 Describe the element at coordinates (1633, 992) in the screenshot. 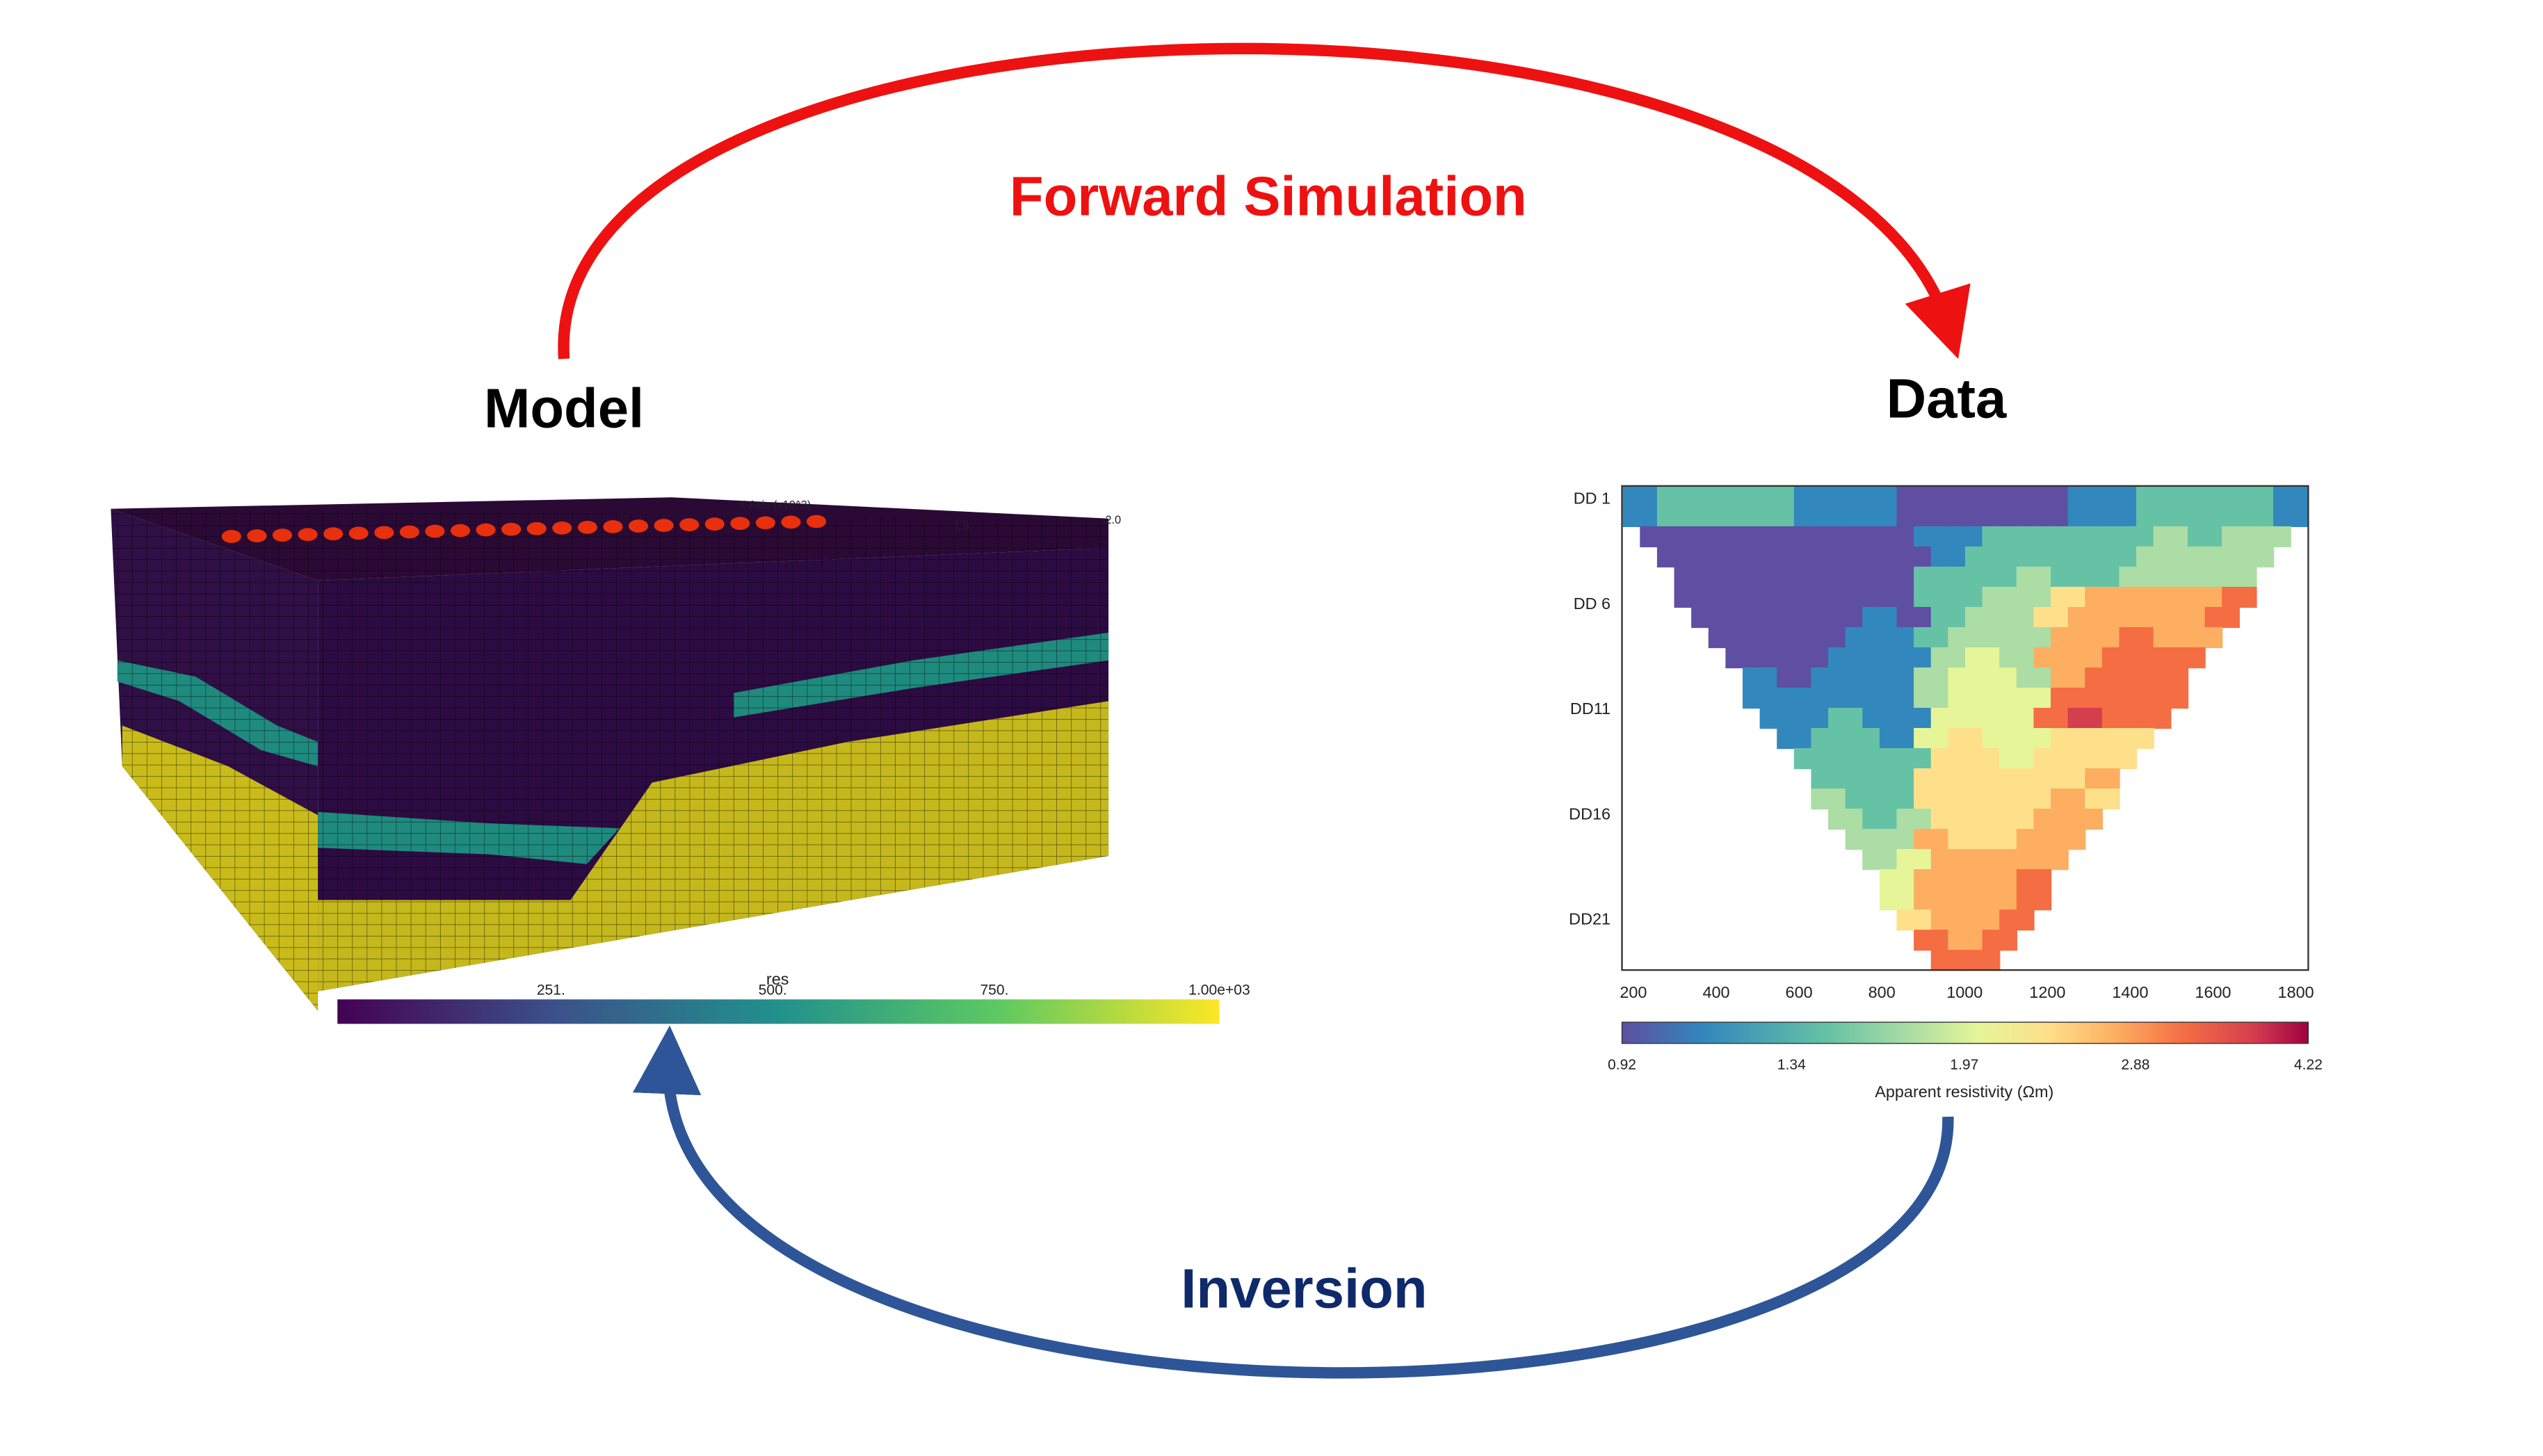

I see `x-tick-label: 200` at that location.